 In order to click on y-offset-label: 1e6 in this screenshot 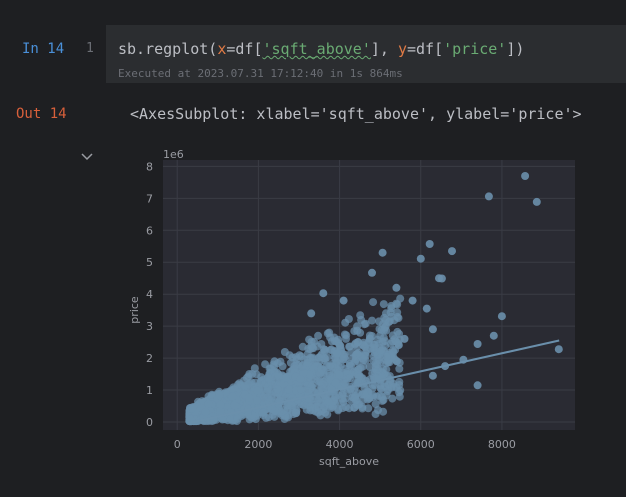, I will do `click(173, 154)`.